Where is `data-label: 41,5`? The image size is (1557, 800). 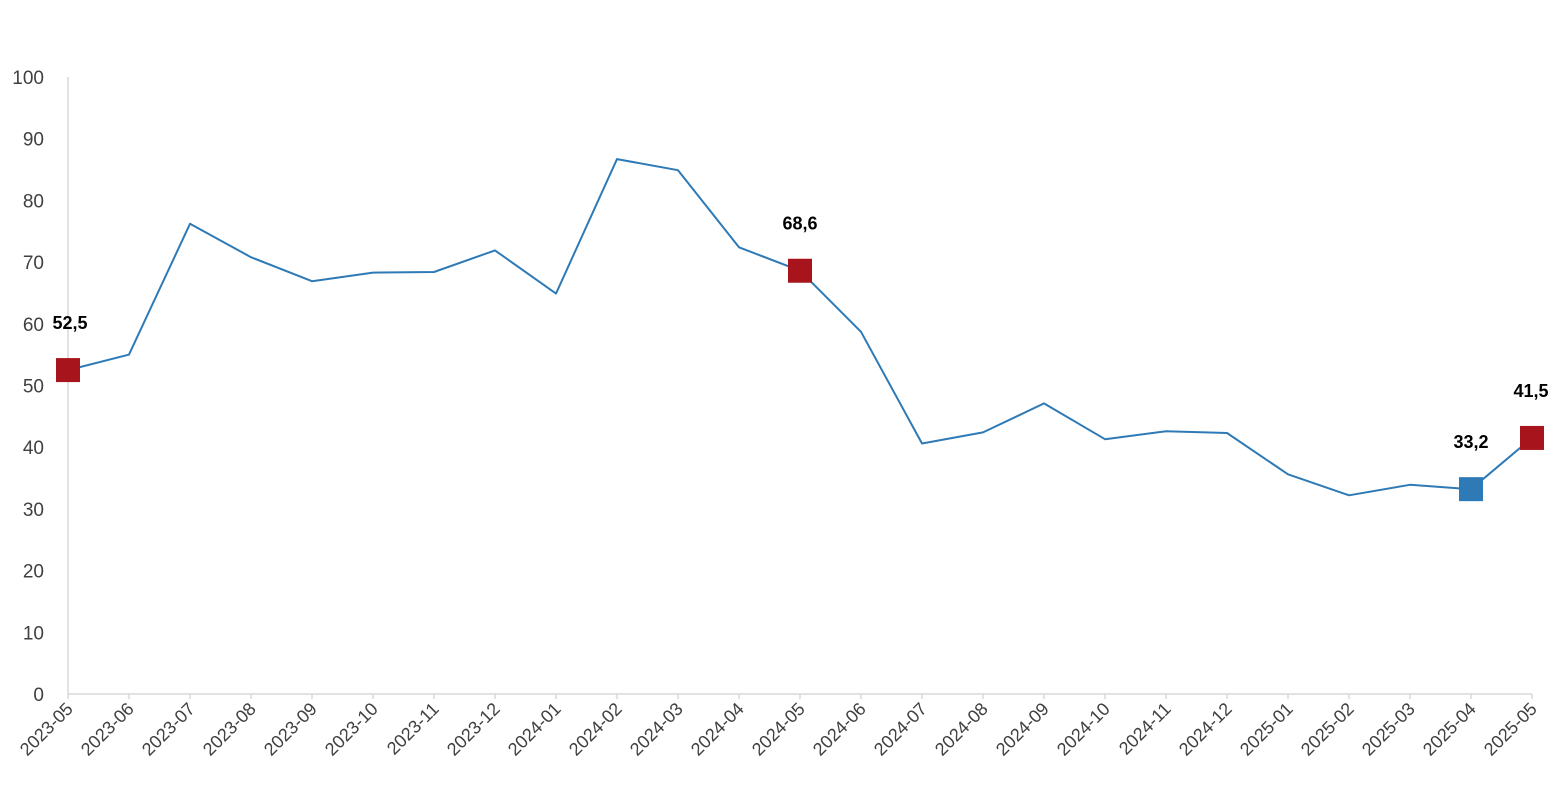
data-label: 41,5 is located at coordinates (1530, 391).